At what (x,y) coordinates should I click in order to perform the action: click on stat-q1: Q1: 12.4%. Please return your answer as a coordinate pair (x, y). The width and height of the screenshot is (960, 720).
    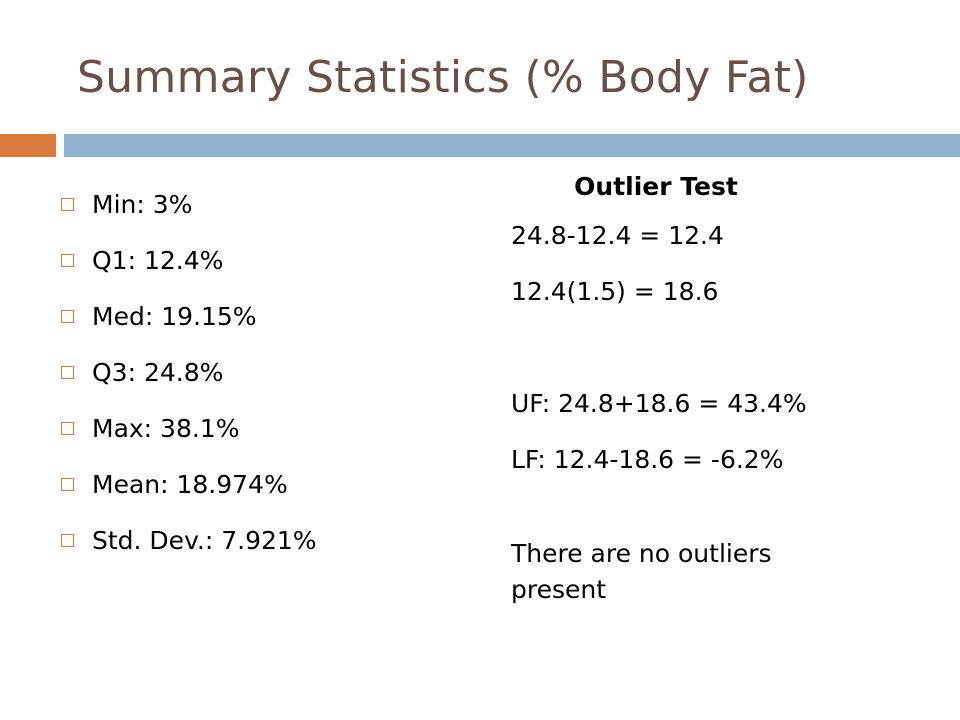
    Looking at the image, I should click on (188, 260).